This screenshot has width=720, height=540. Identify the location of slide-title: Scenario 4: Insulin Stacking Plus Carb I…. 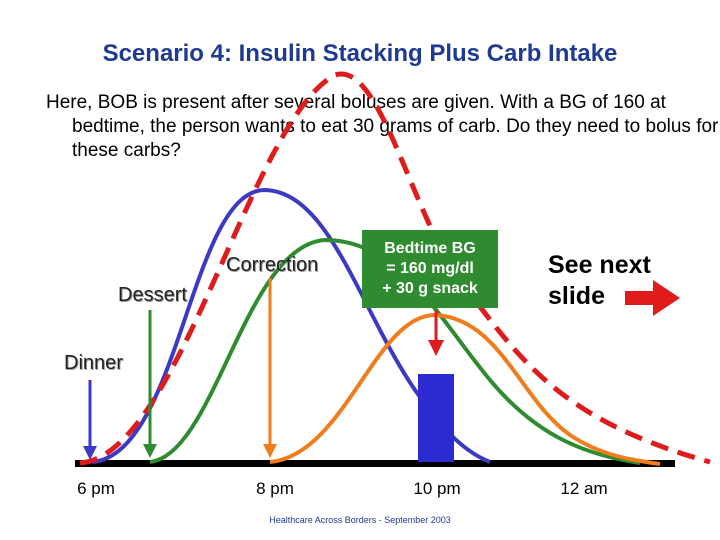
(360, 53).